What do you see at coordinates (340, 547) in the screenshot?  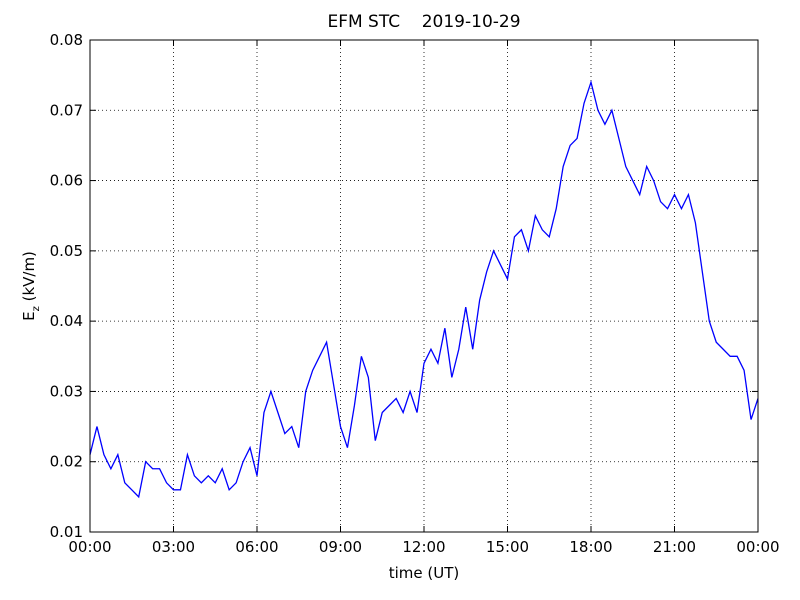 I see `x-tick-label: 09:00` at bounding box center [340, 547].